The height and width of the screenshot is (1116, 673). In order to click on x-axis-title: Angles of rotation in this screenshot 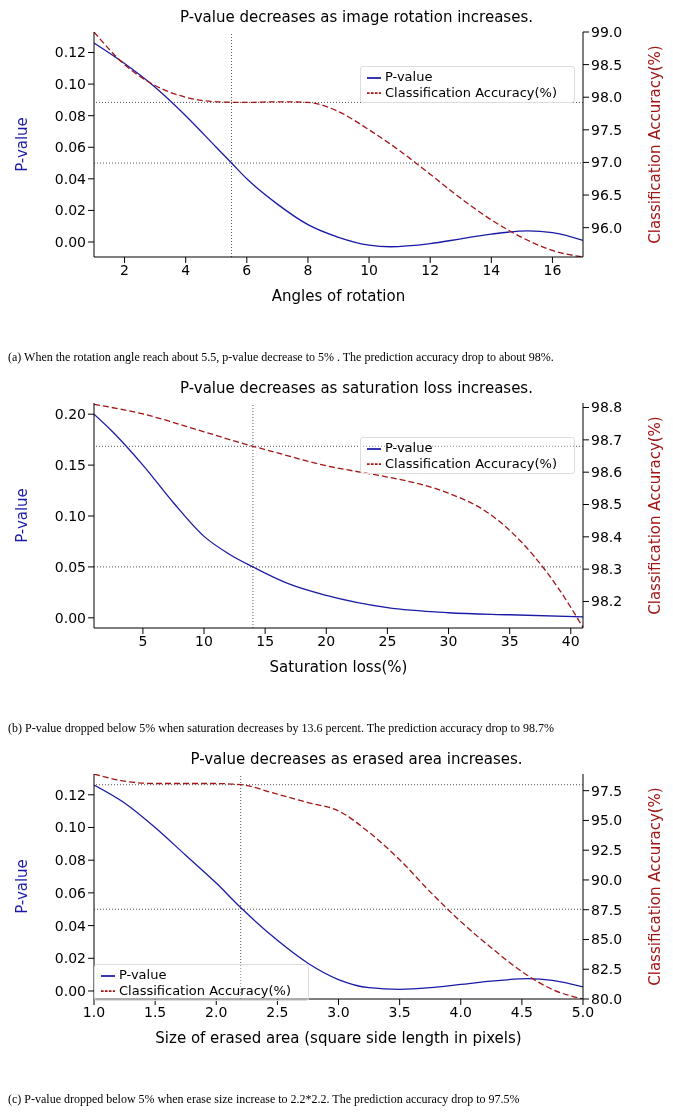, I will do `click(338, 296)`.